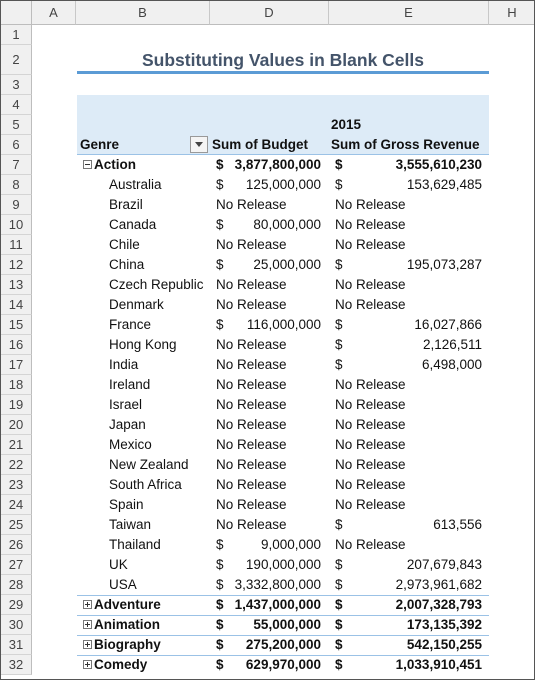 The height and width of the screenshot is (680, 535). What do you see at coordinates (16, 185) in the screenshot?
I see `row-header: 8` at bounding box center [16, 185].